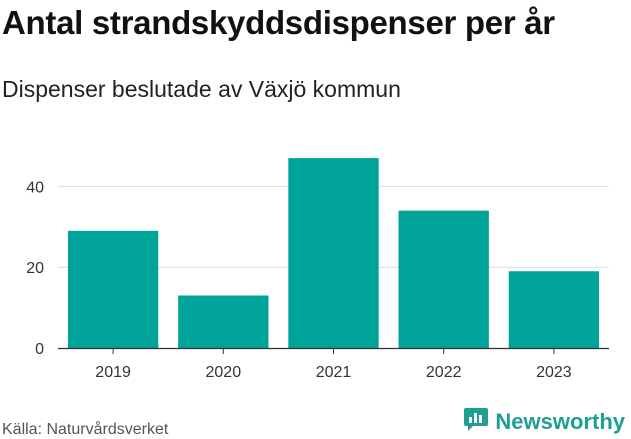  I want to click on newsworthy-brand: Newsworthy, so click(544, 421).